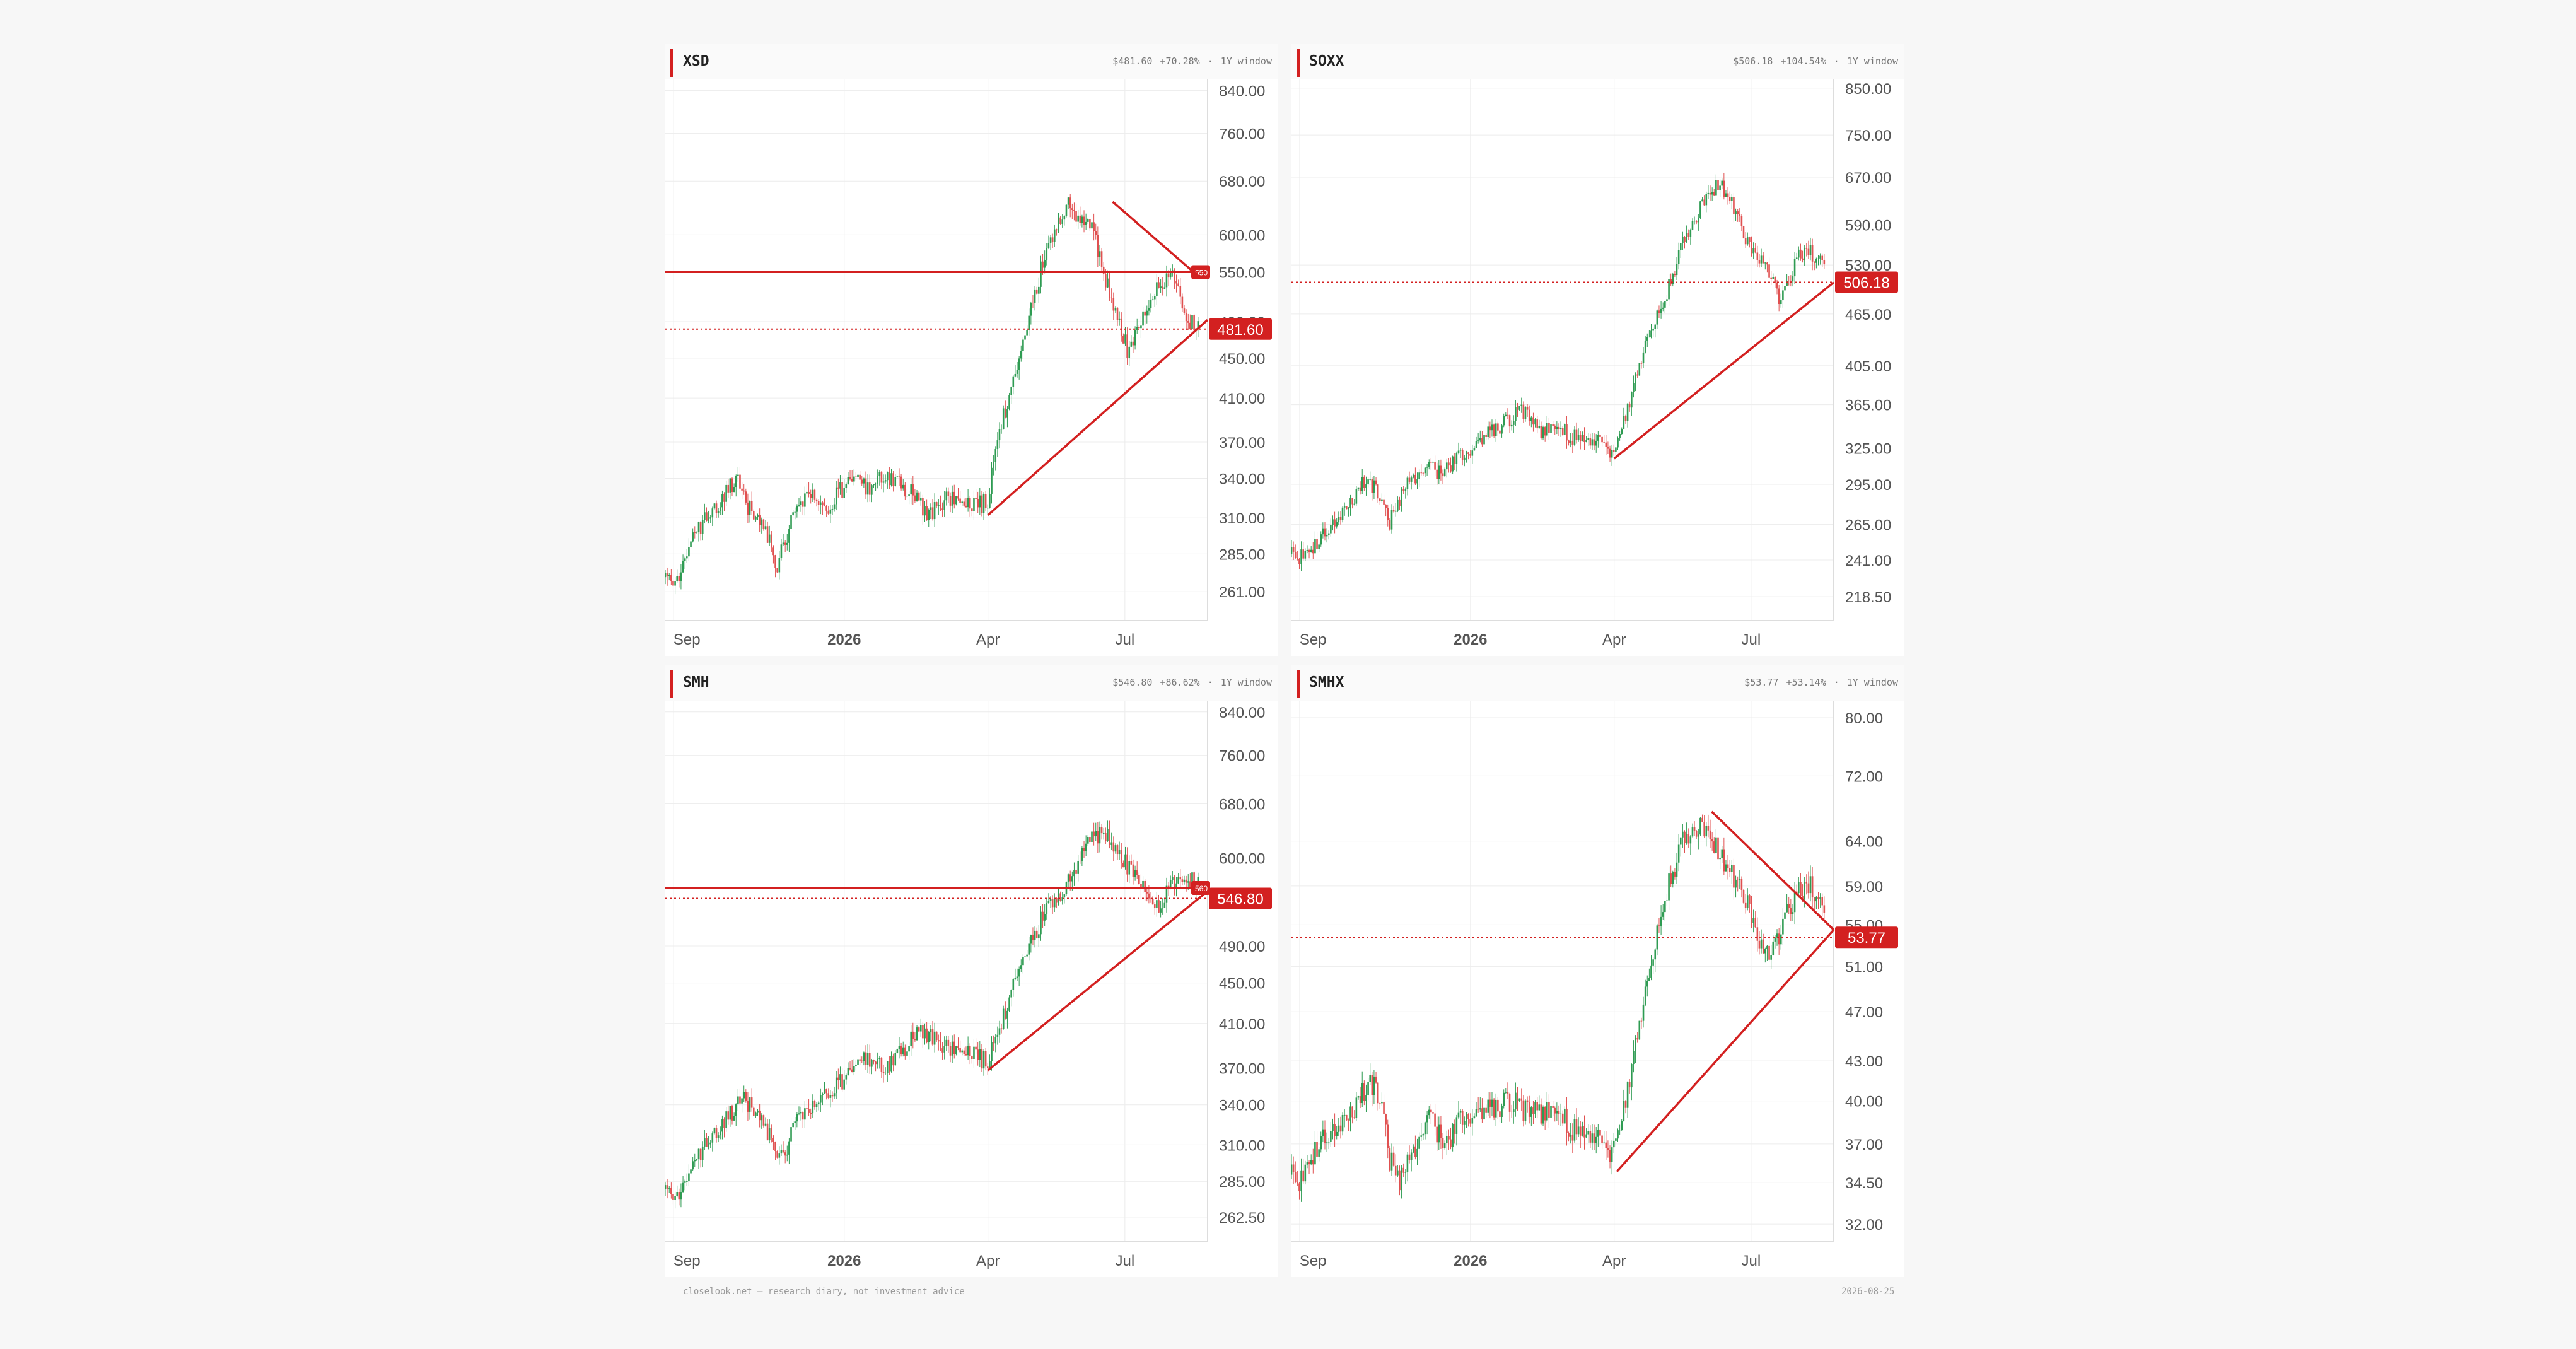 The width and height of the screenshot is (2576, 1349). Describe the element at coordinates (1614, 1261) in the screenshot. I see `x-tick-label: Apr` at that location.